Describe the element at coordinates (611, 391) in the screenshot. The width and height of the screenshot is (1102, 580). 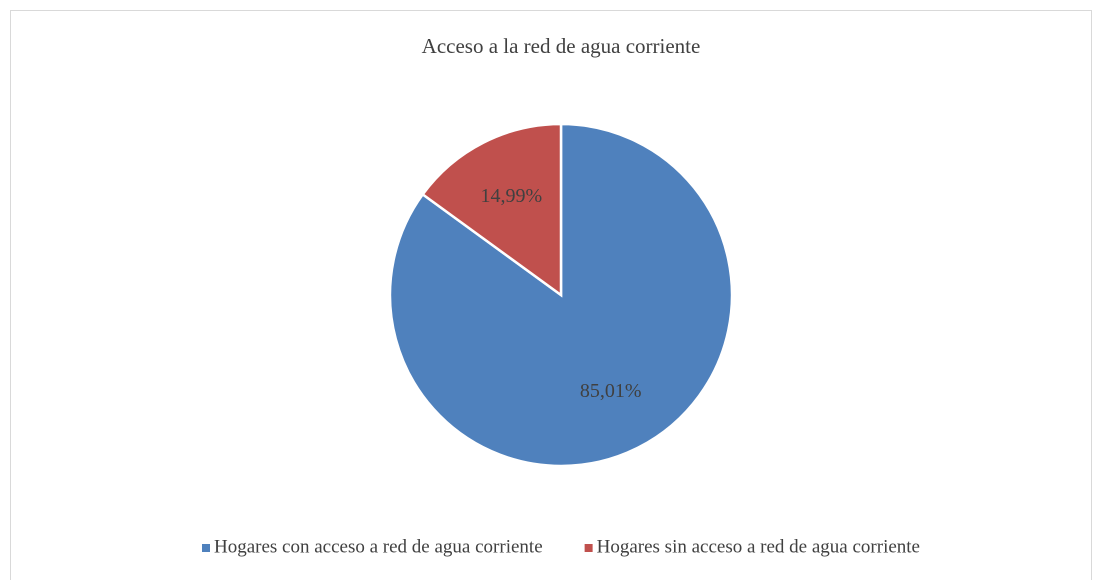
I see `data-label: 85,01%` at that location.